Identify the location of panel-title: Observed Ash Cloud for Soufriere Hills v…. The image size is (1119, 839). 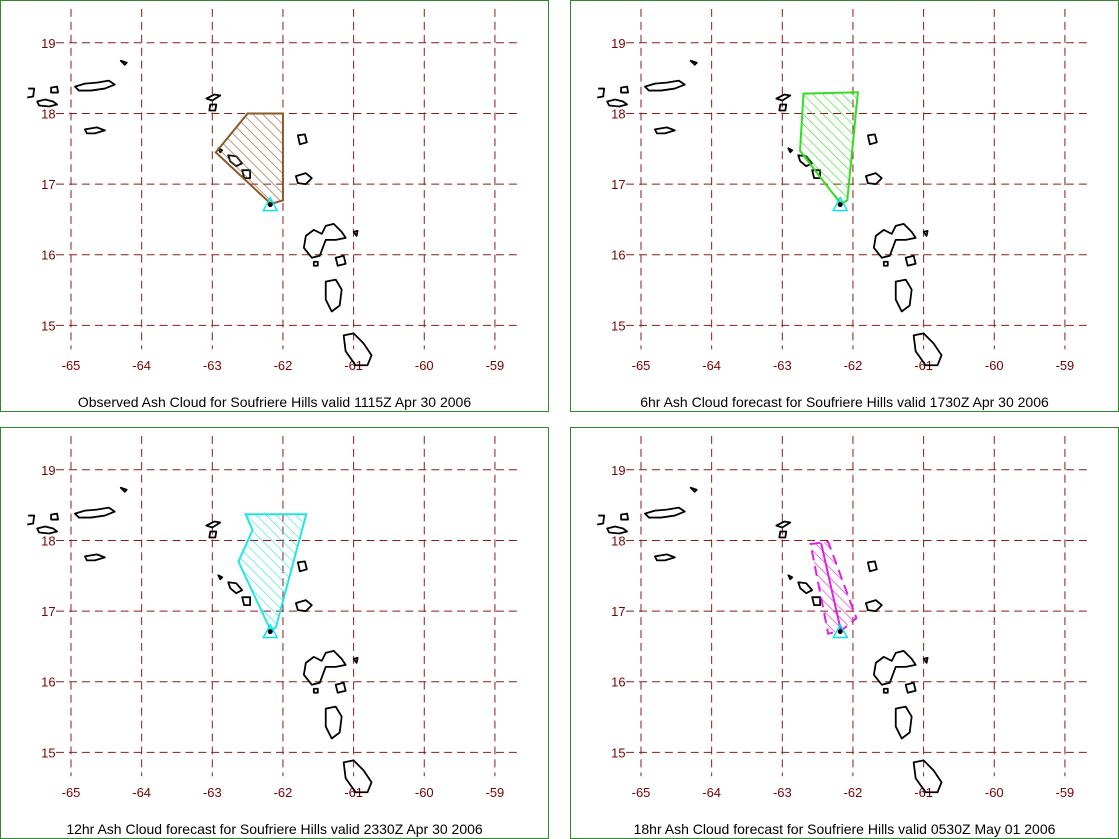
(274, 402).